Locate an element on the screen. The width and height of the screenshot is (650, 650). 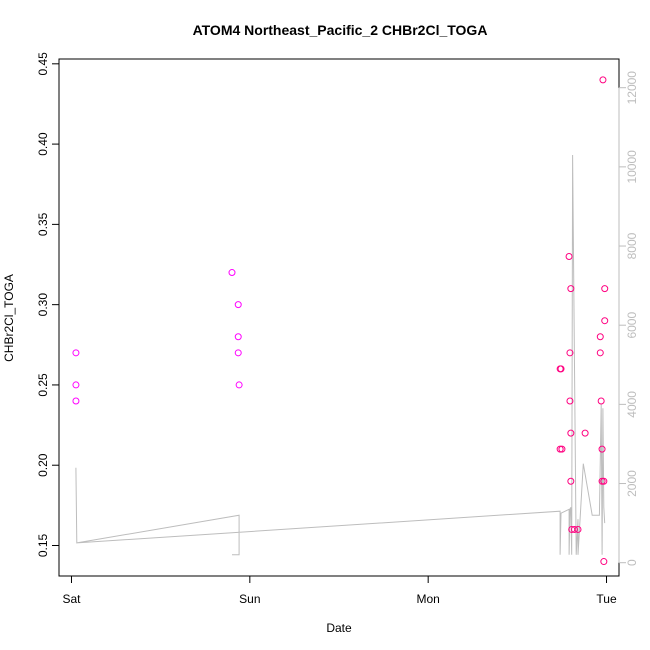
y-tick-label: 0.40 is located at coordinates (43, 144).